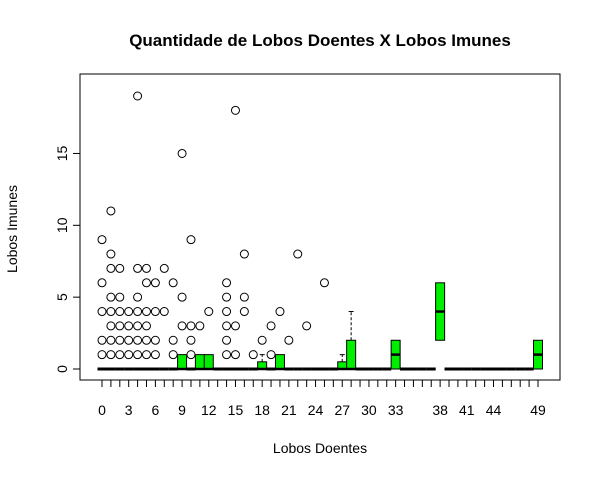 Image resolution: width=602 pixels, height=478 pixels. I want to click on y-tick-label: 0, so click(62, 369).